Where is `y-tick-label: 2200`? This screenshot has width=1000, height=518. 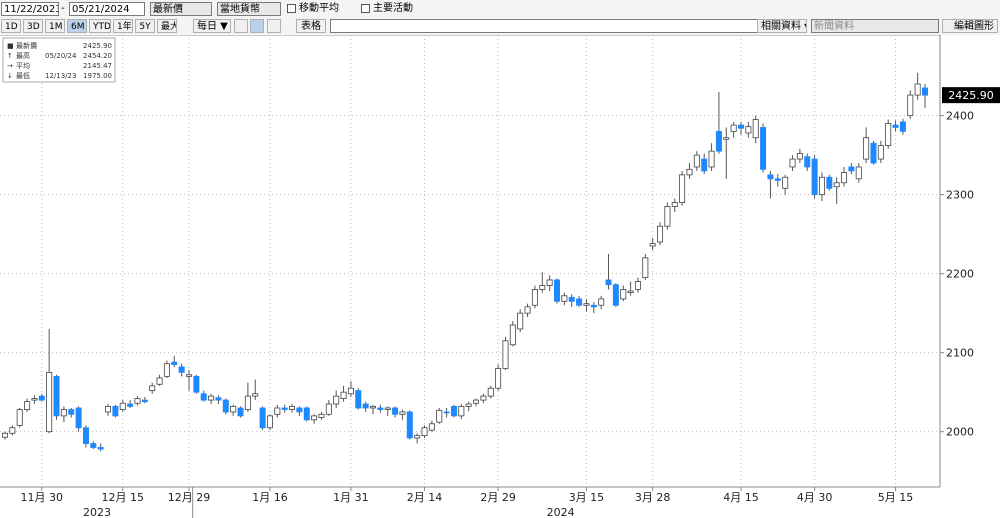 y-tick-label: 2200 is located at coordinates (960, 274).